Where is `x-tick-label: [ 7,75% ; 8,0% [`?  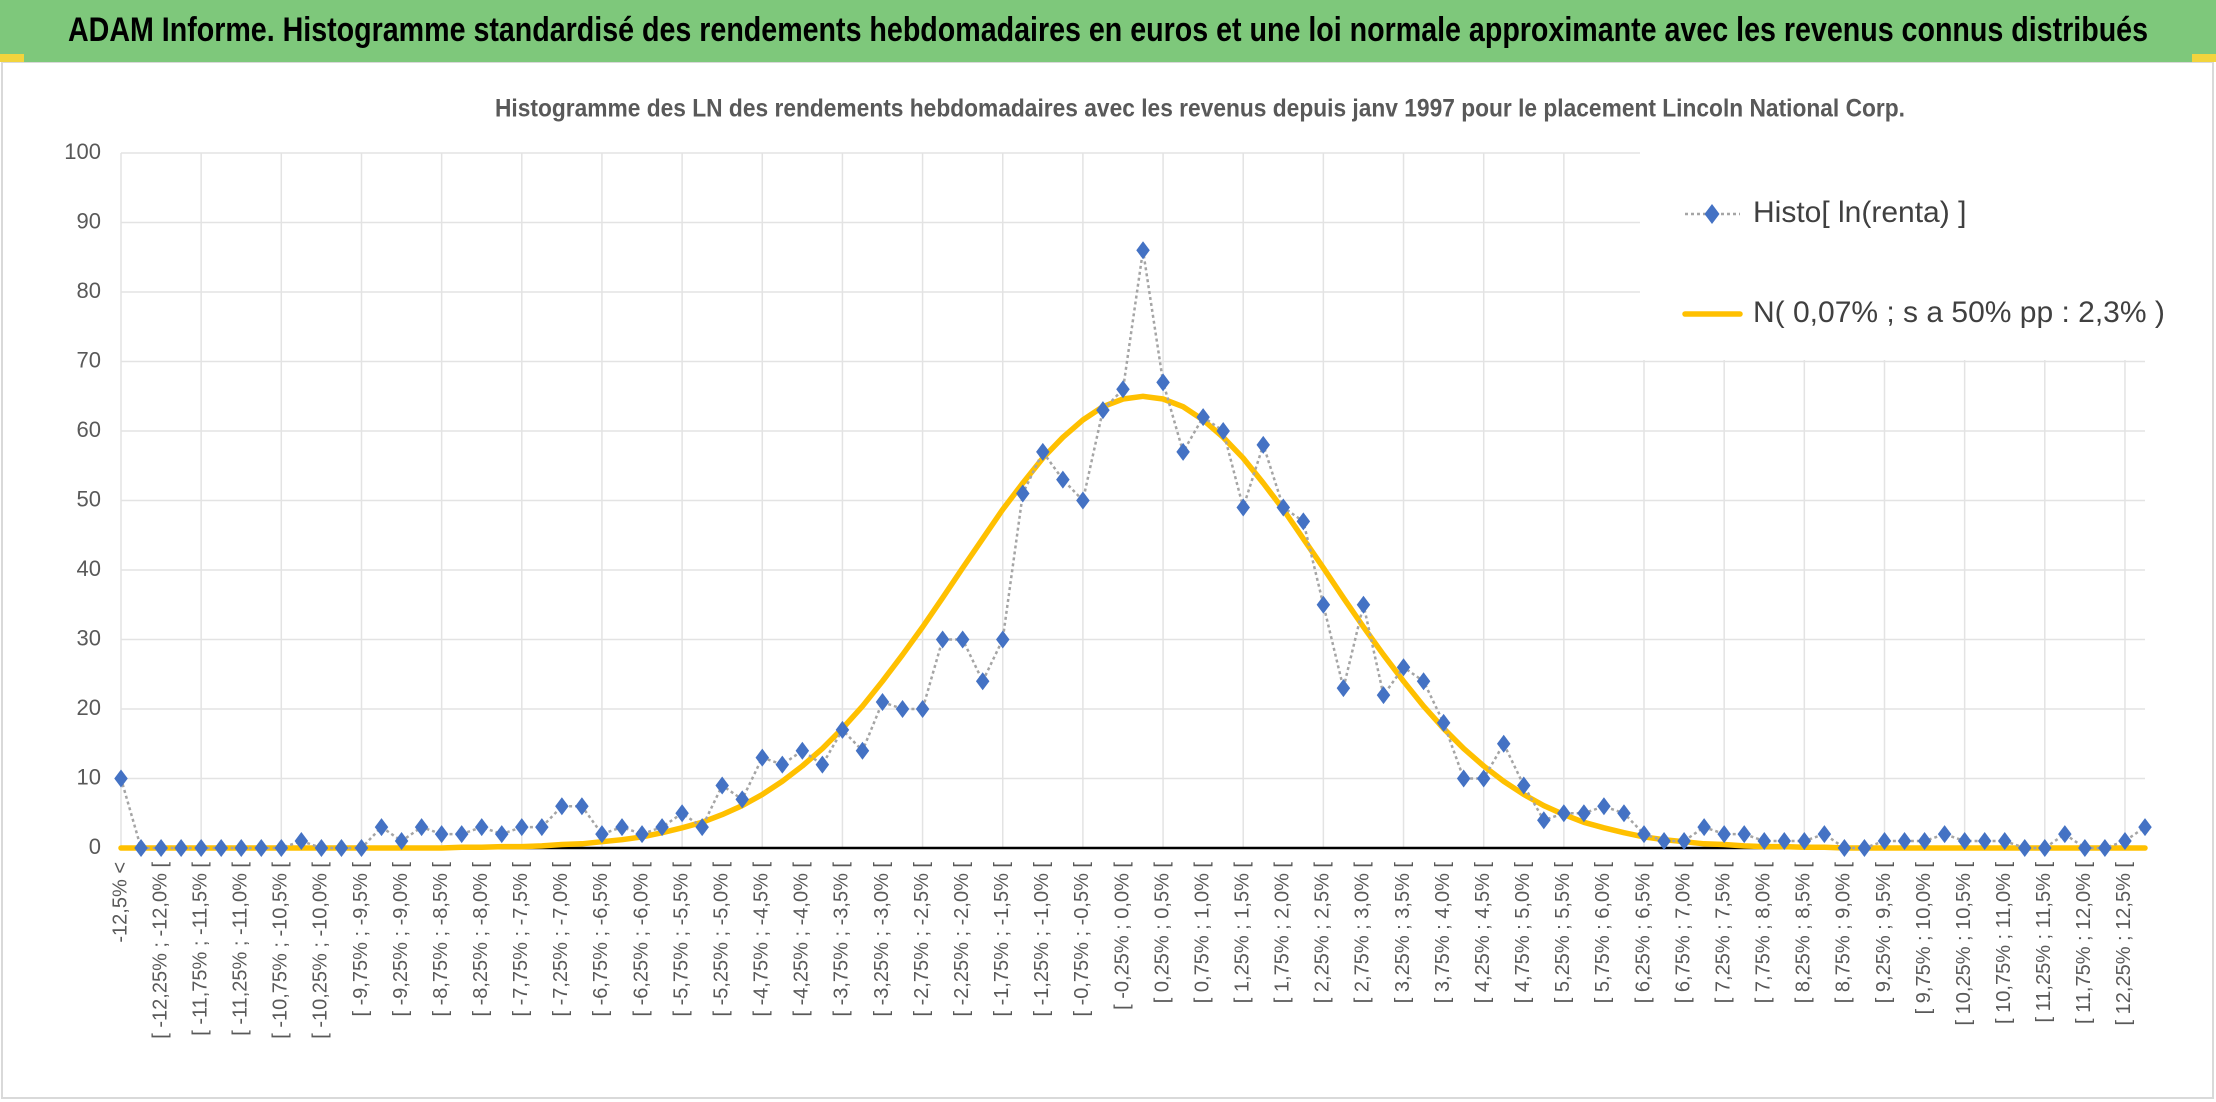
x-tick-label: [ 7,75% ; 8,0% [ is located at coordinates (1764, 933).